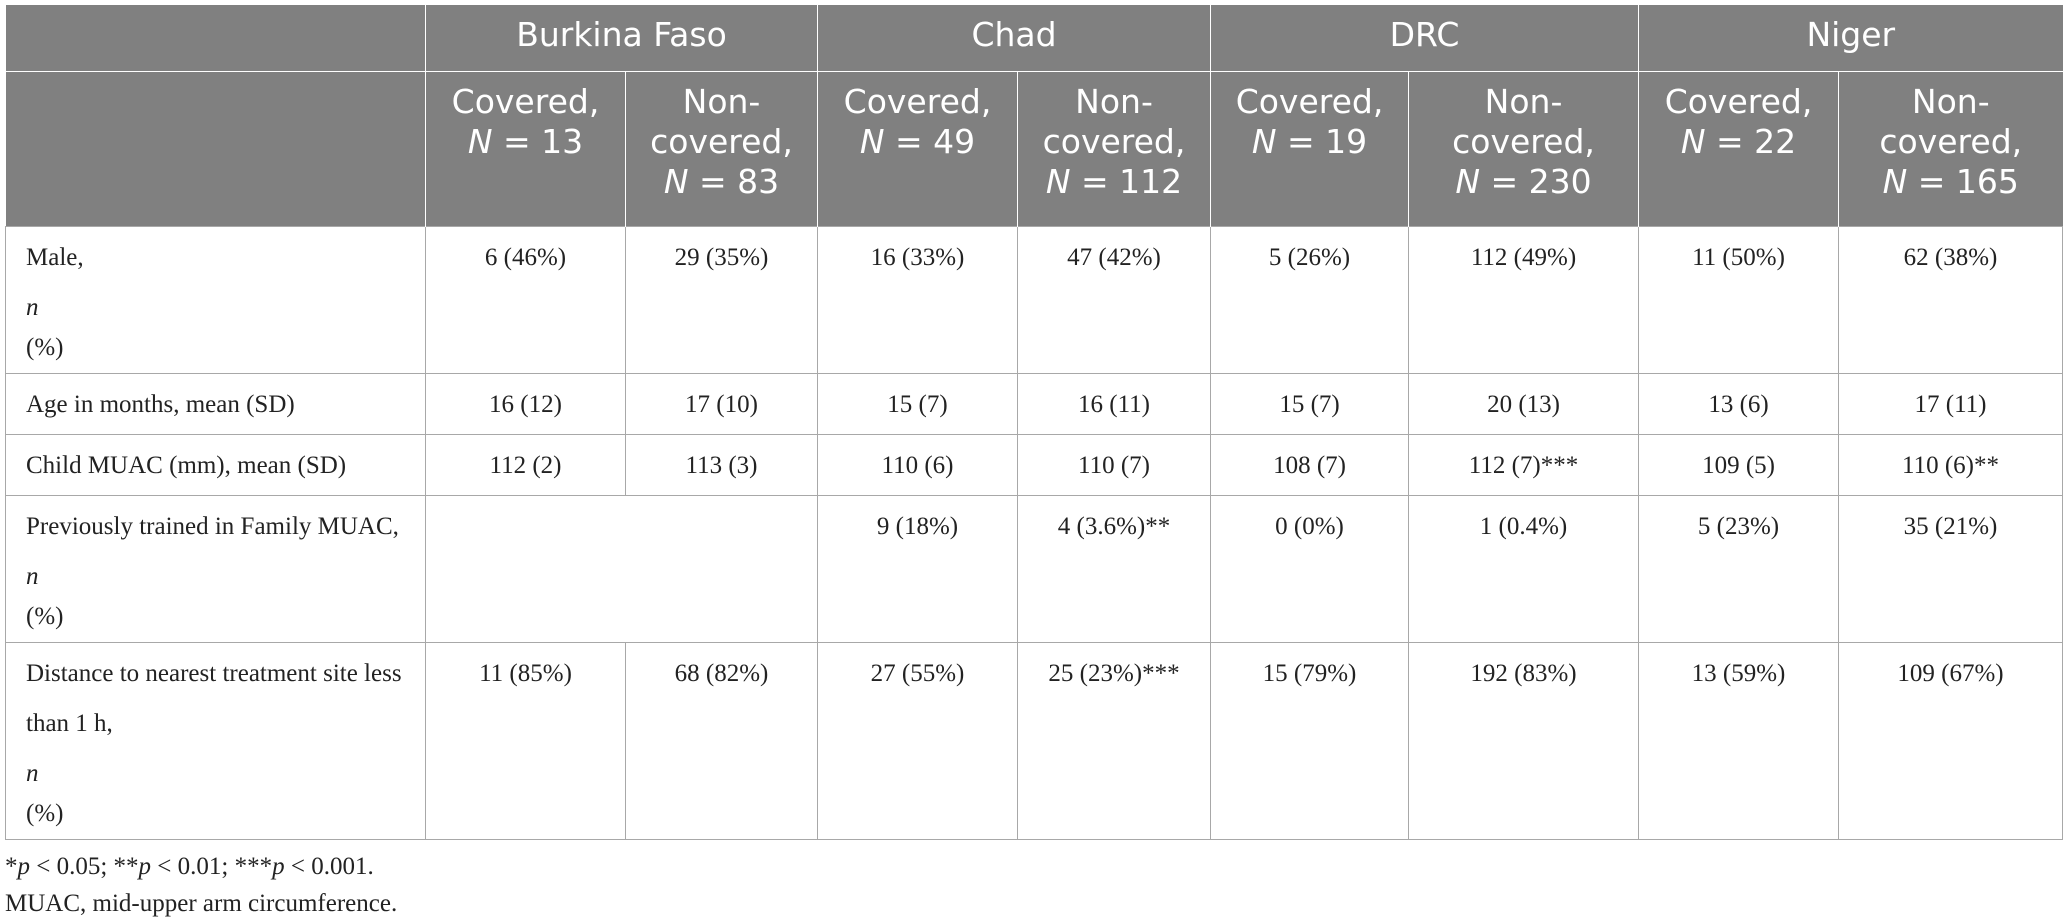 The height and width of the screenshot is (922, 2067). What do you see at coordinates (1310, 740) in the screenshot?
I see `table-cell: 15 (79%)` at bounding box center [1310, 740].